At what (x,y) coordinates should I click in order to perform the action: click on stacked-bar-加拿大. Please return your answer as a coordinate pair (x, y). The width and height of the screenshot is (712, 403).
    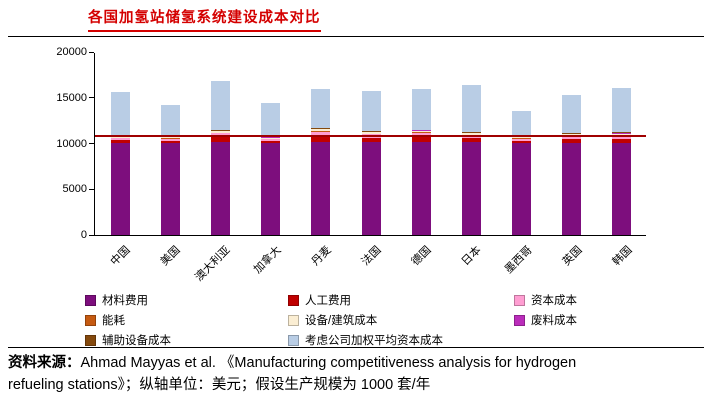
    Looking at the image, I should click on (271, 169).